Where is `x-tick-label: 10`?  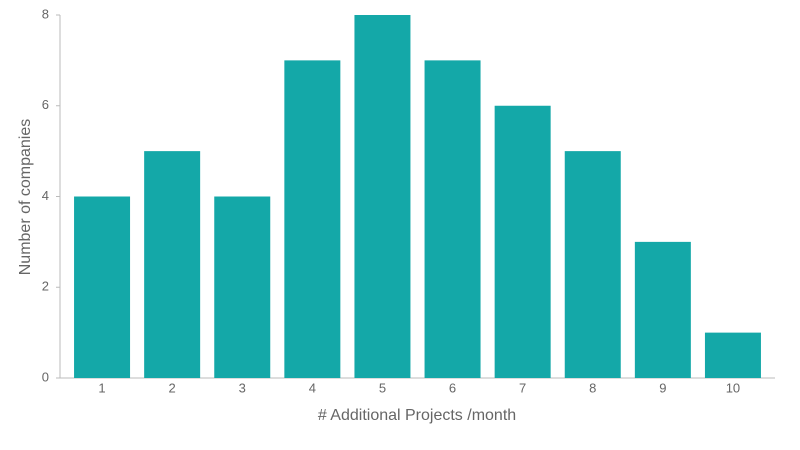 x-tick-label: 10 is located at coordinates (733, 387).